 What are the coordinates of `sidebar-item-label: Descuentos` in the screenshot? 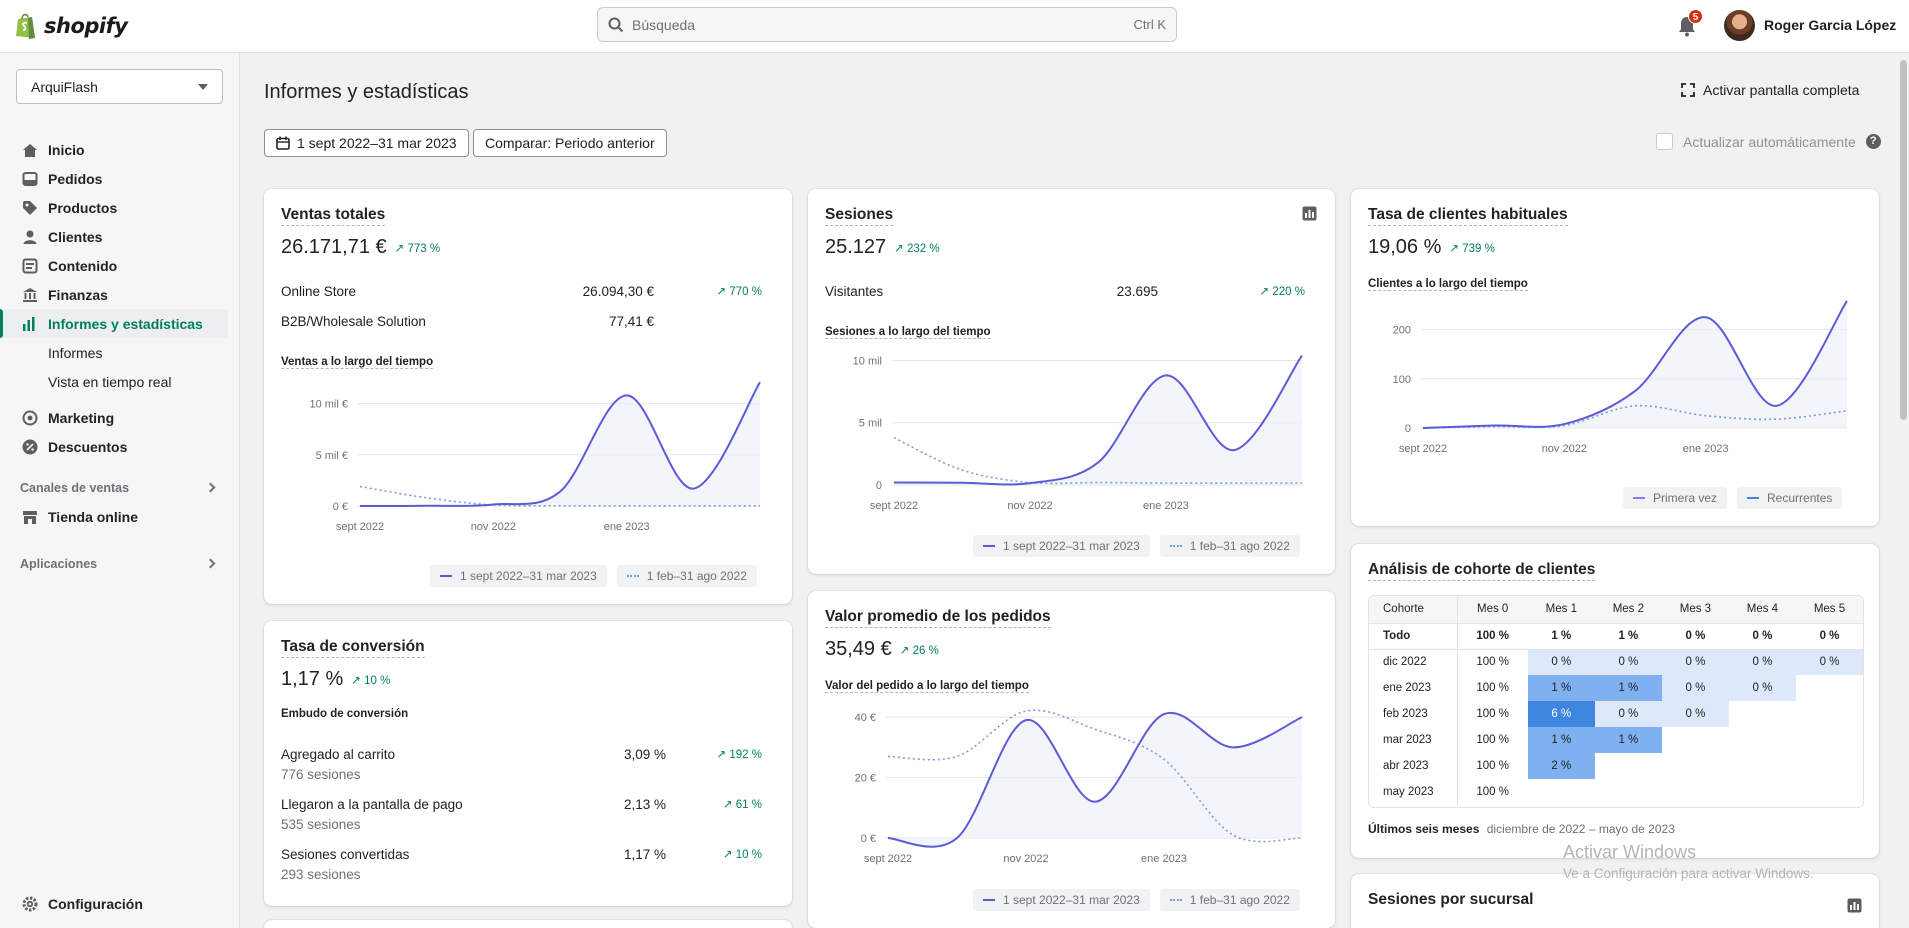 It's located at (88, 446).